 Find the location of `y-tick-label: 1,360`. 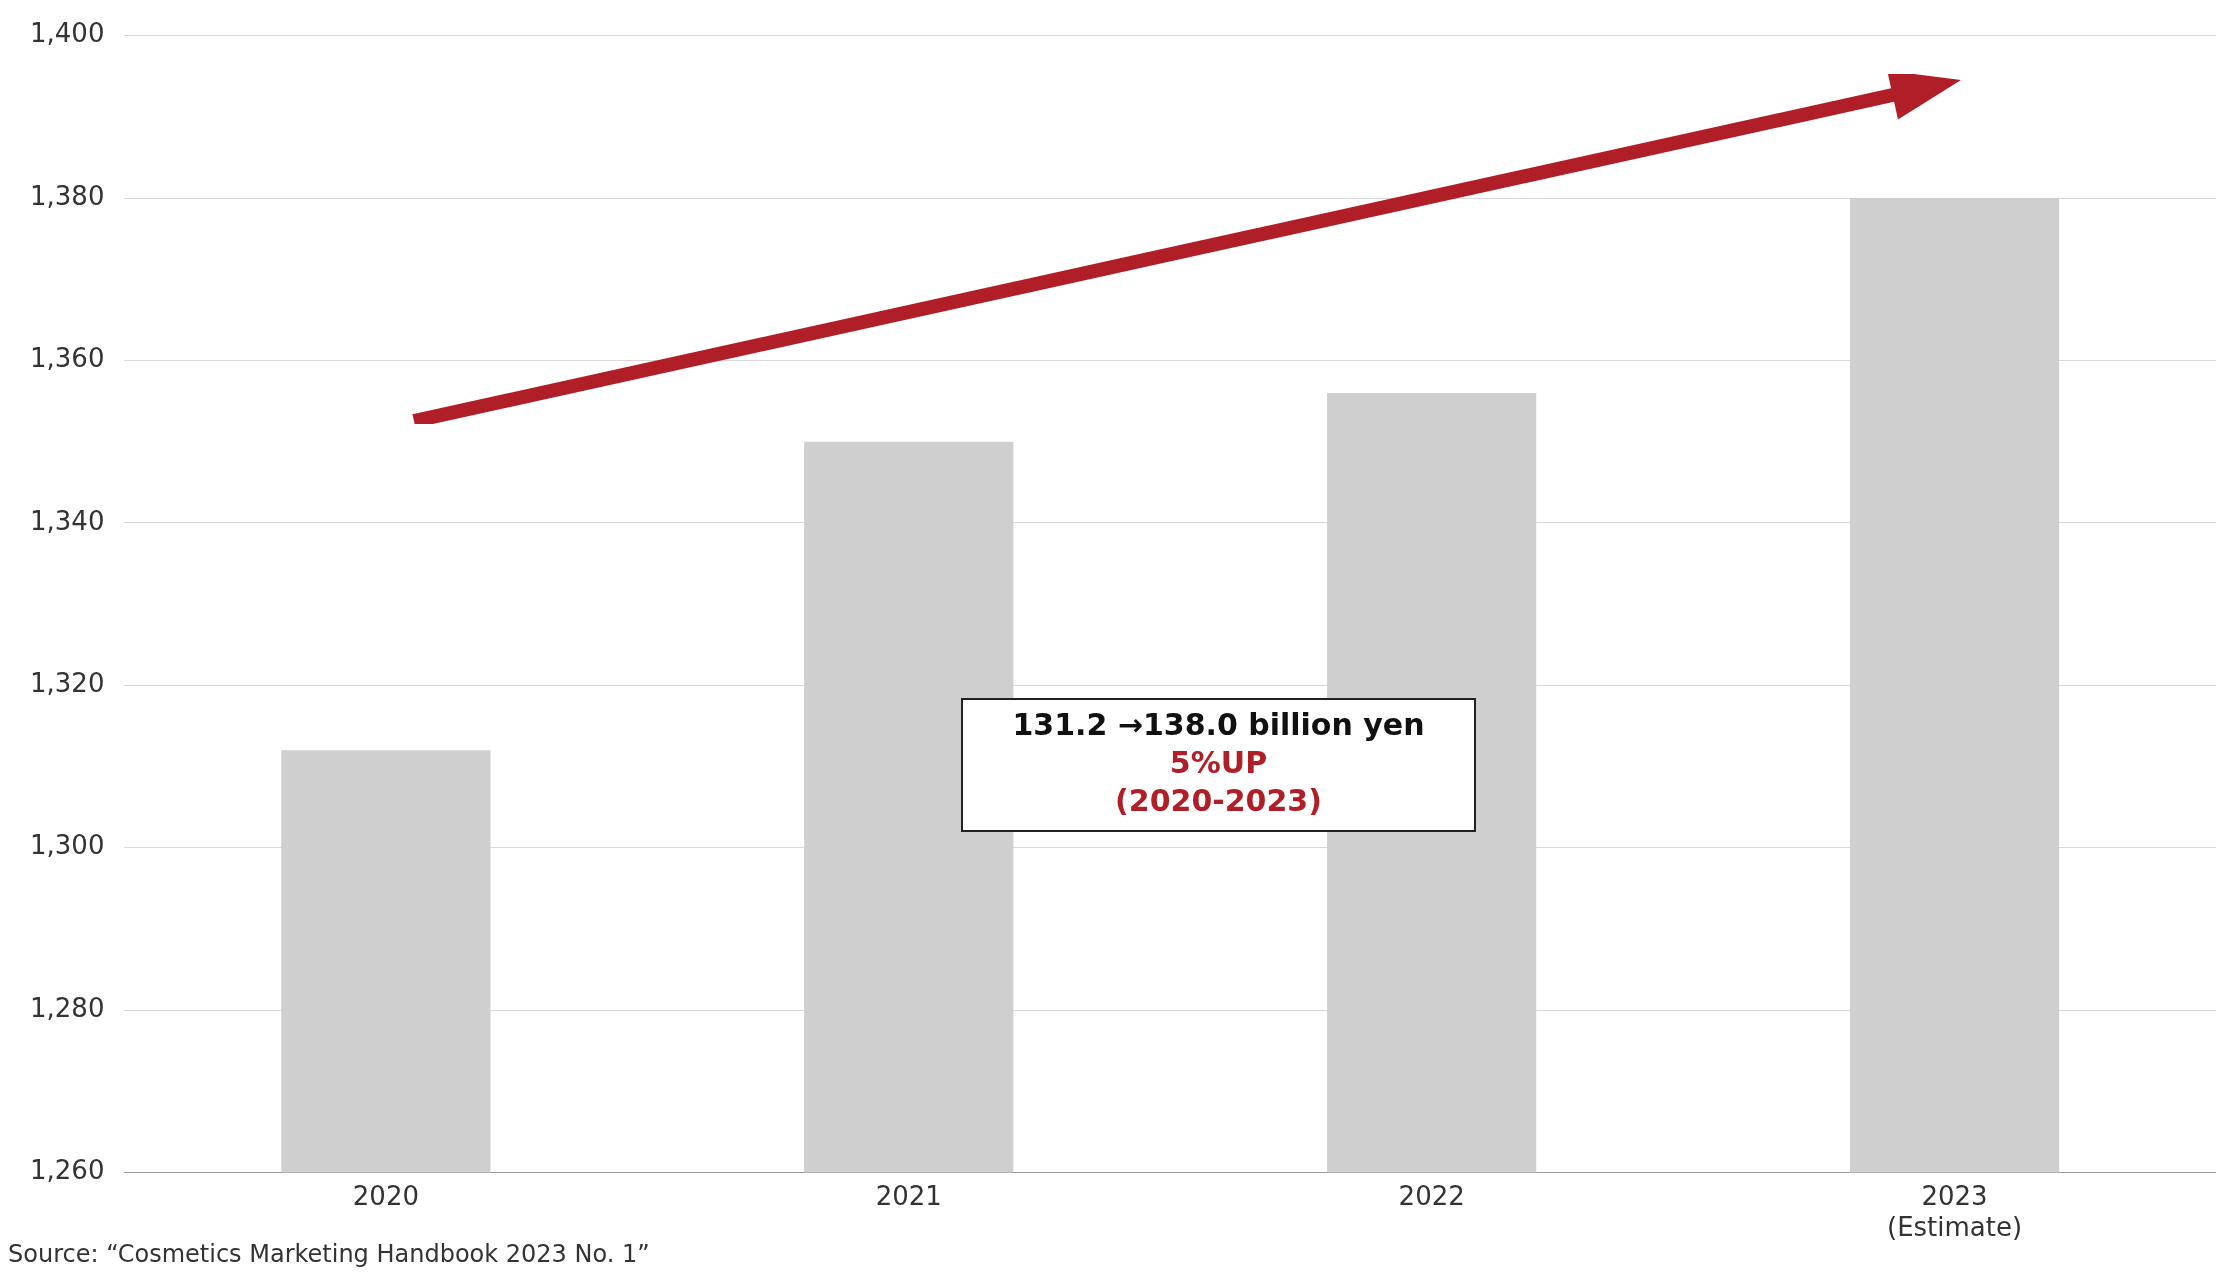

y-tick-label: 1,360 is located at coordinates (67, 358).